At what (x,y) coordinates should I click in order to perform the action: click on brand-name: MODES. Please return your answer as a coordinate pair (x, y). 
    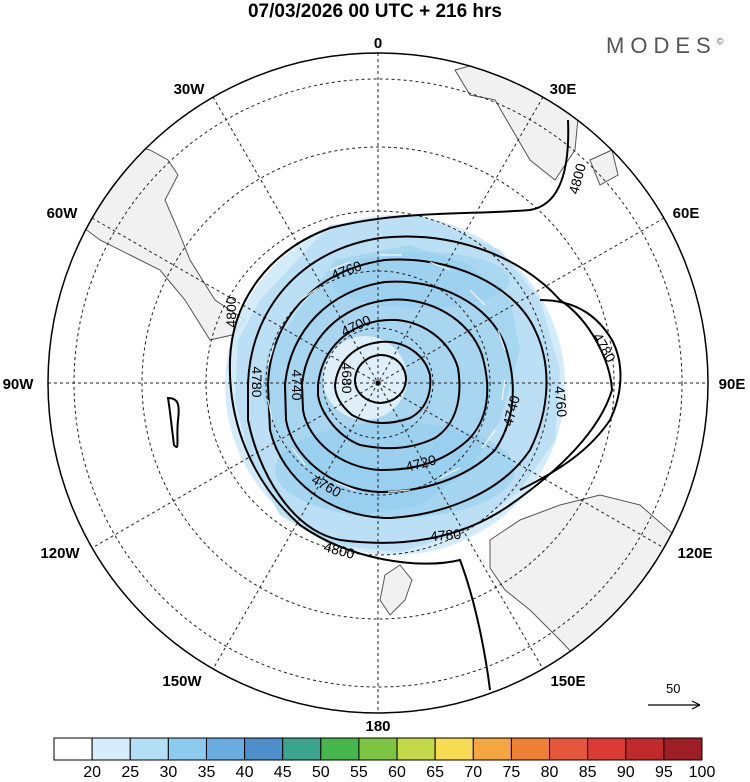
    Looking at the image, I should click on (661, 45).